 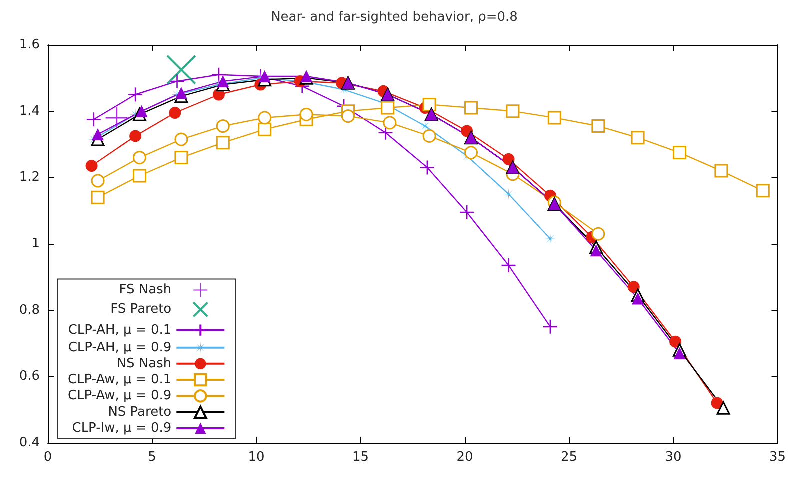 I want to click on x-tick-label: 0, so click(x=48, y=457).